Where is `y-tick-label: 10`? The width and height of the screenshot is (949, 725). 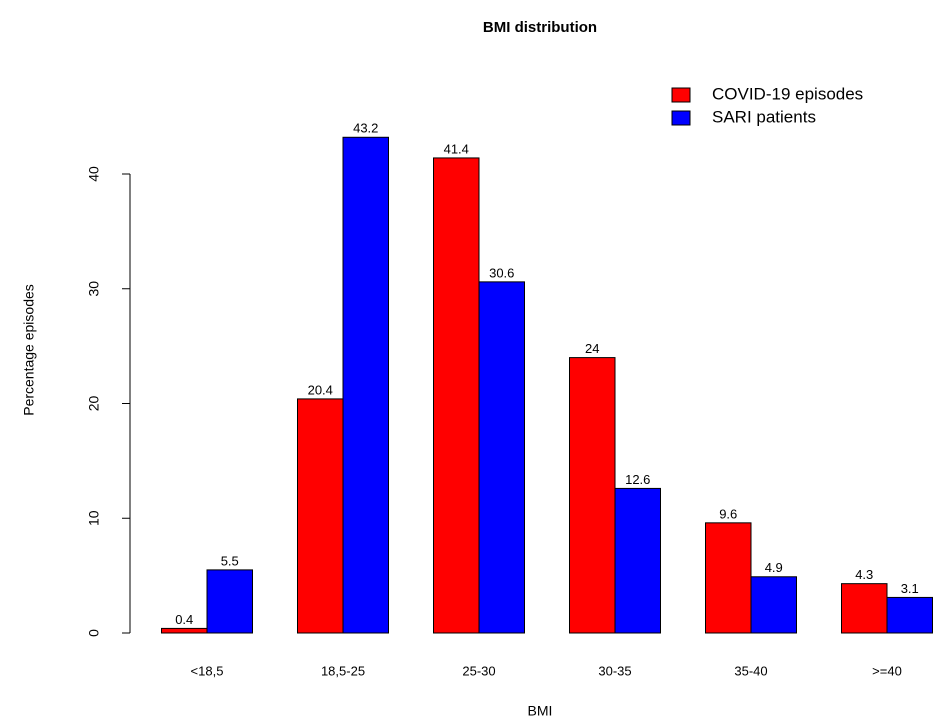 y-tick-label: 10 is located at coordinates (94, 518).